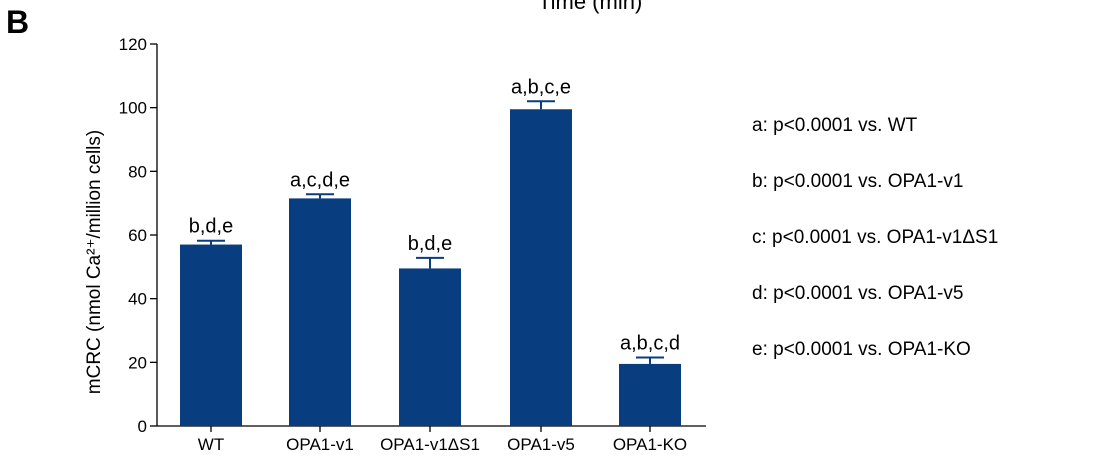  What do you see at coordinates (320, 180) in the screenshot?
I see `significance-annotation: a,c,d,e` at bounding box center [320, 180].